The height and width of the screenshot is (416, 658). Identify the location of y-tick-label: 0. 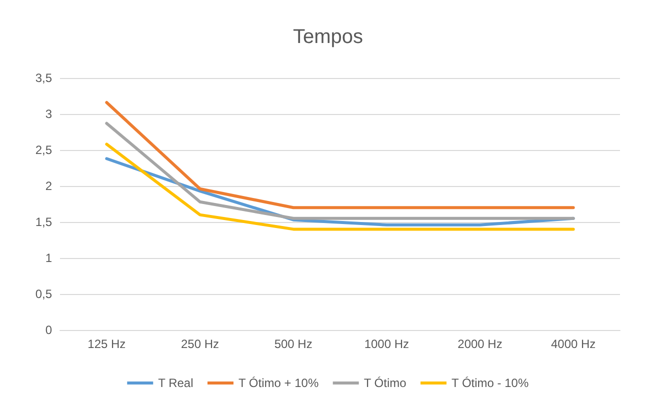
(48, 330).